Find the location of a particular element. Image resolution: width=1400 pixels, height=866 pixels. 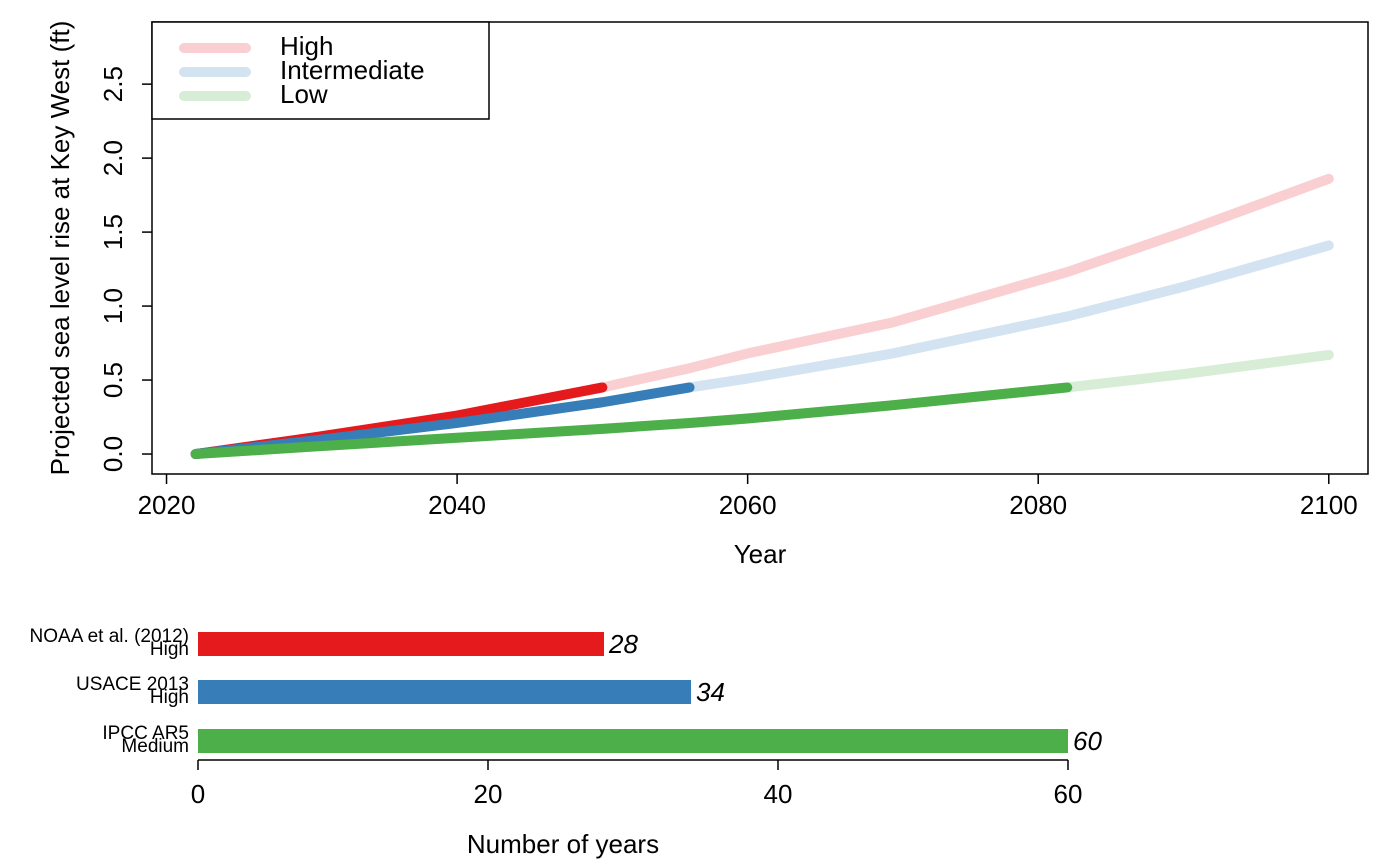

legend-label: High is located at coordinates (306, 46).